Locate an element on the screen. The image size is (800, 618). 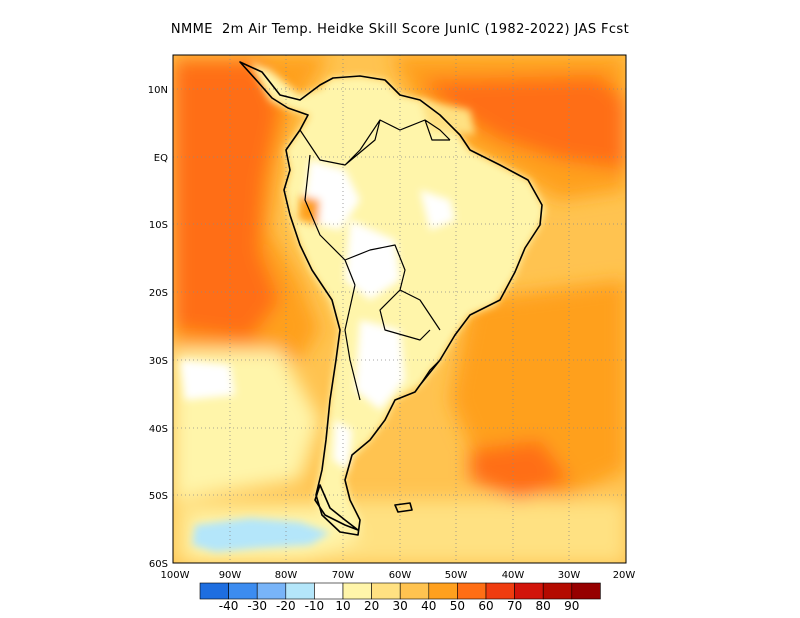
colorbar-label: -20 is located at coordinates (286, 606).